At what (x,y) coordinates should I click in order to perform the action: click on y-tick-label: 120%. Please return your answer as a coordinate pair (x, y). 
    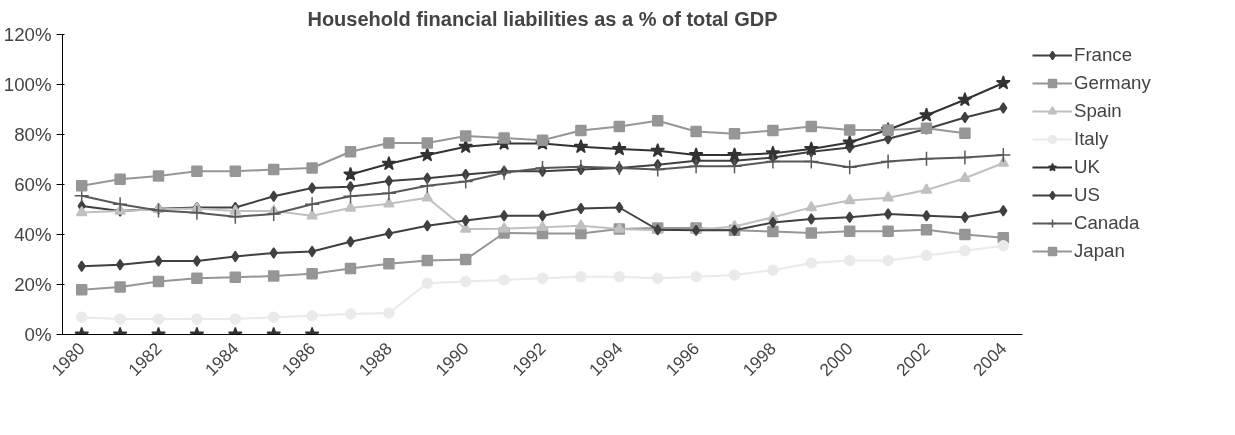
    Looking at the image, I should click on (27, 34).